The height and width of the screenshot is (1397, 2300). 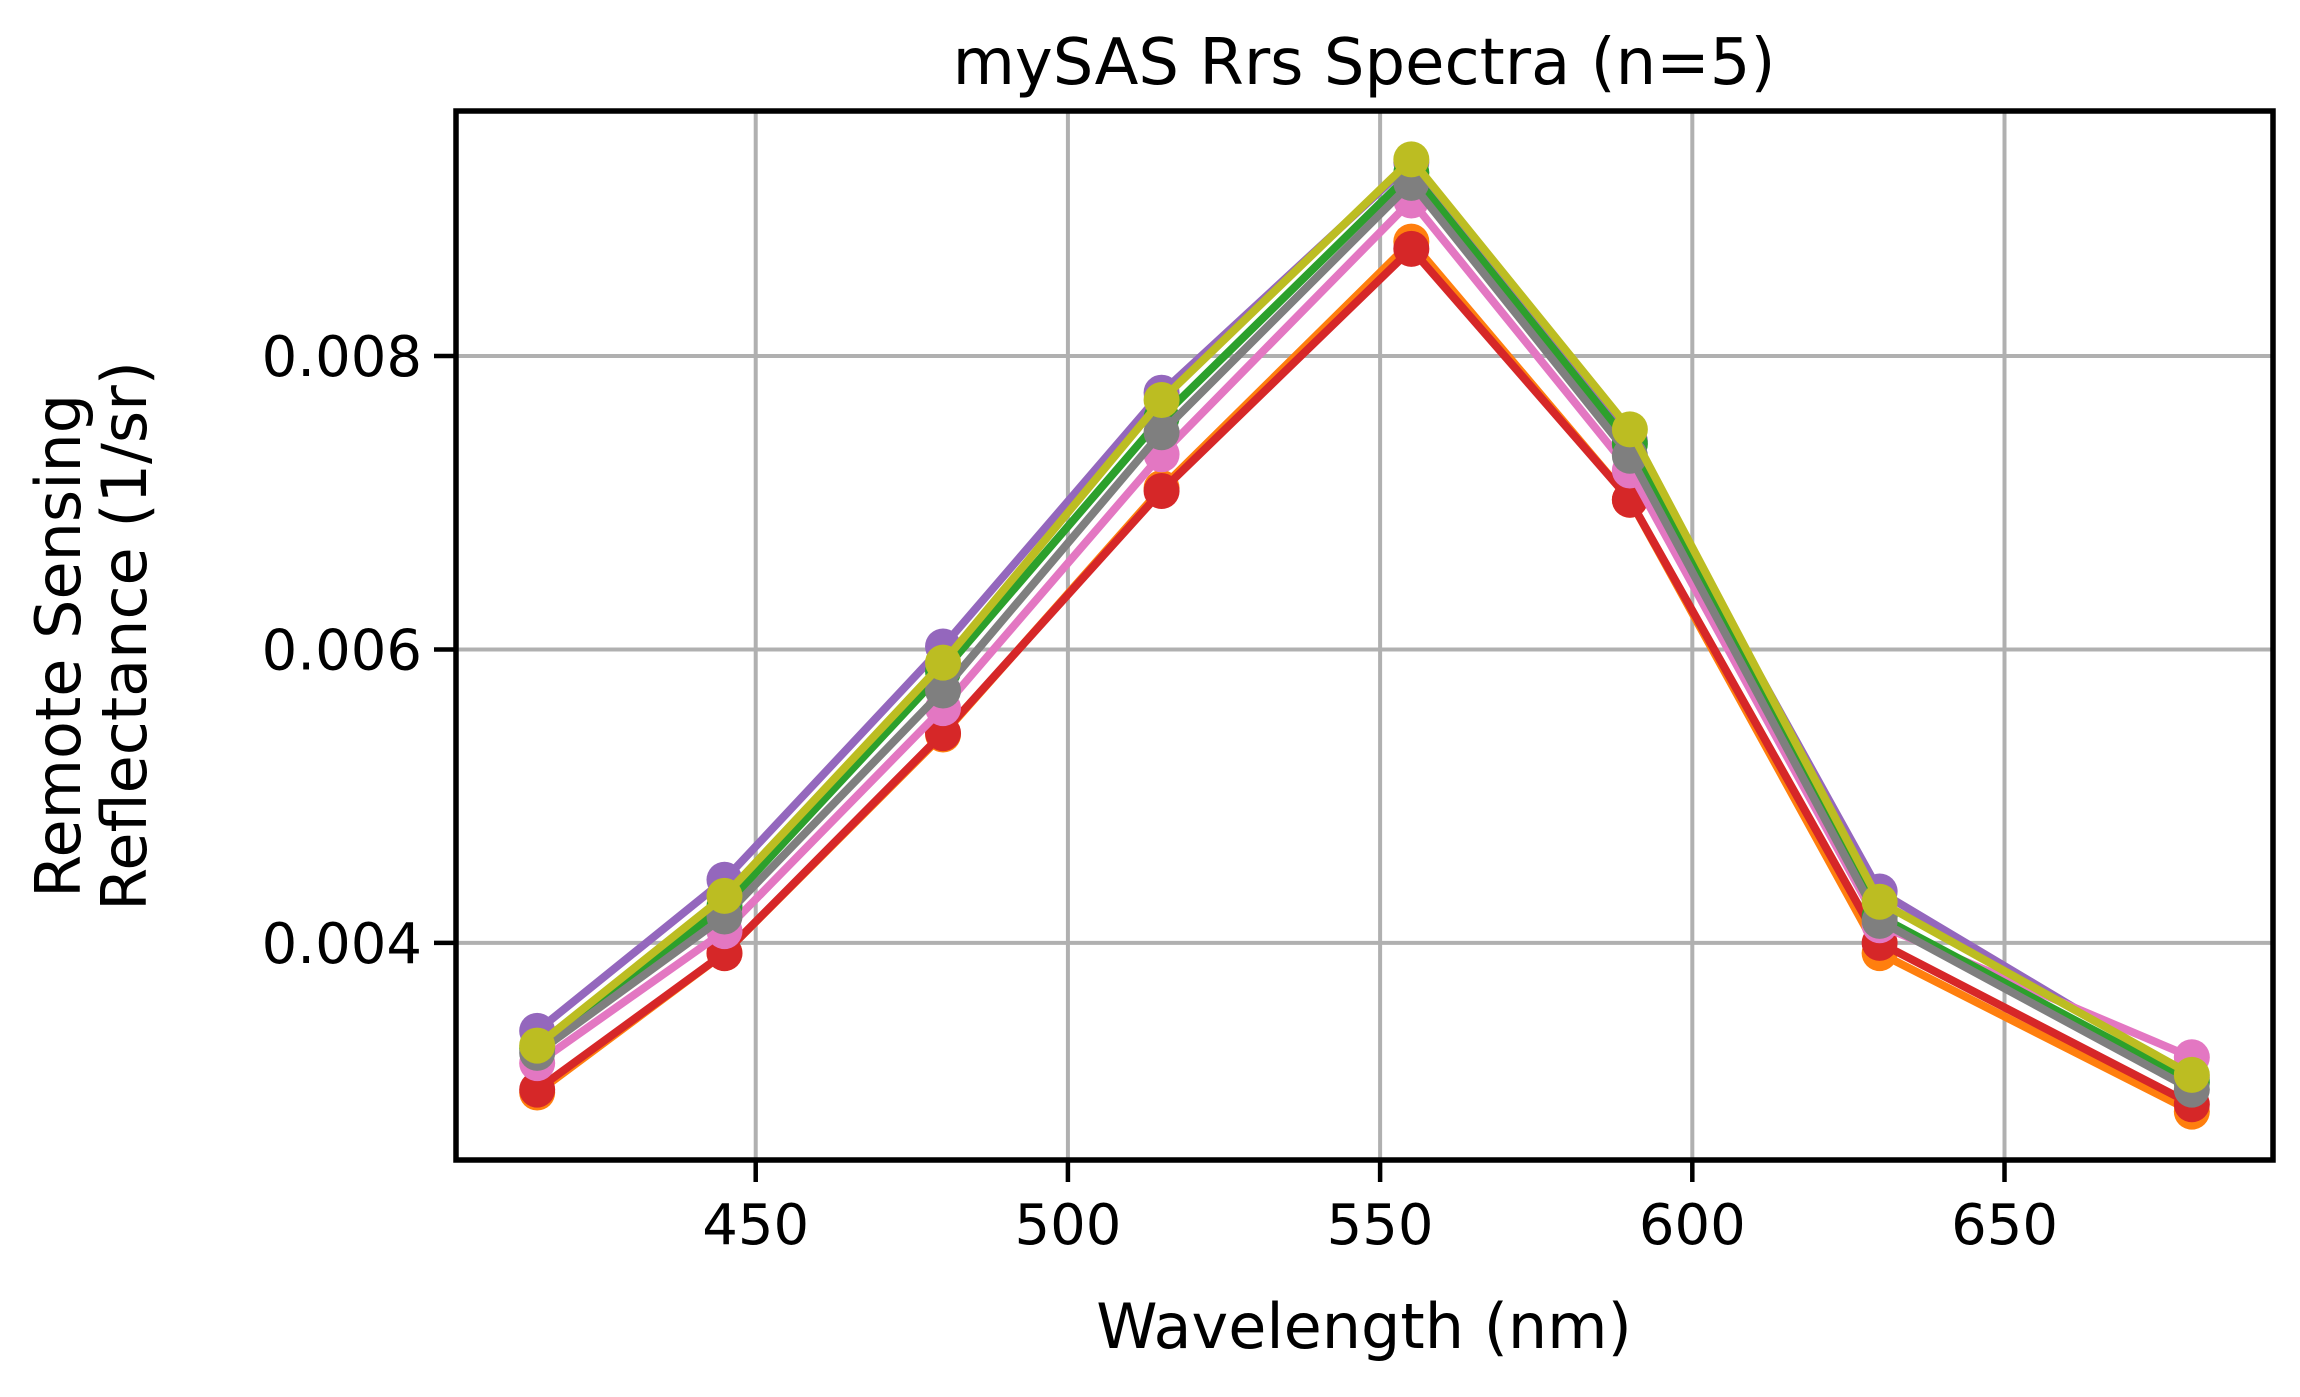 I want to click on y-tick-label: 0.008, so click(x=342, y=357).